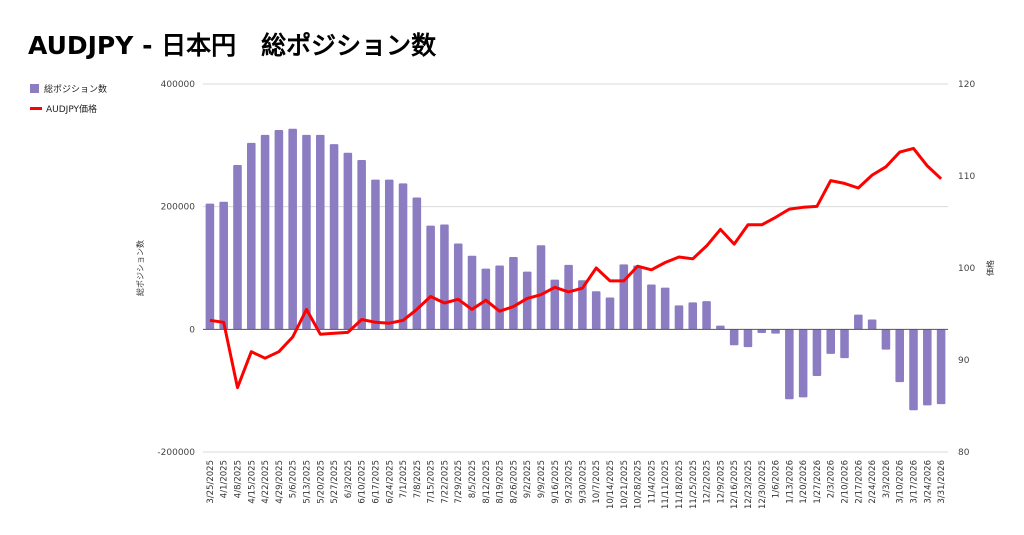  Describe the element at coordinates (140, 268) in the screenshot. I see `y-left-axis-title: 総ポジション数` at that location.